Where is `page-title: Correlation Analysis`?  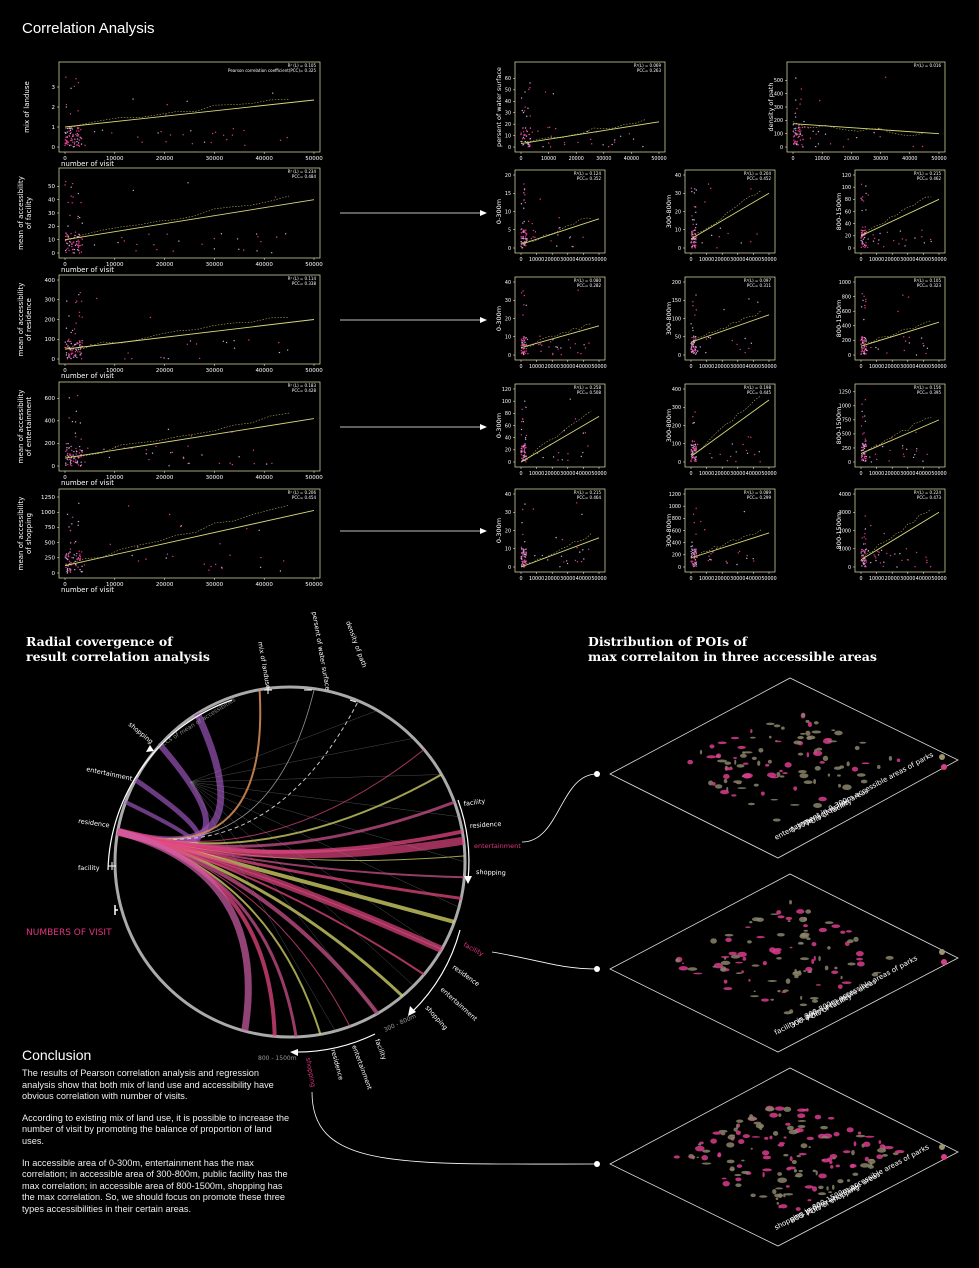
page-title: Correlation Analysis is located at coordinates (88, 28).